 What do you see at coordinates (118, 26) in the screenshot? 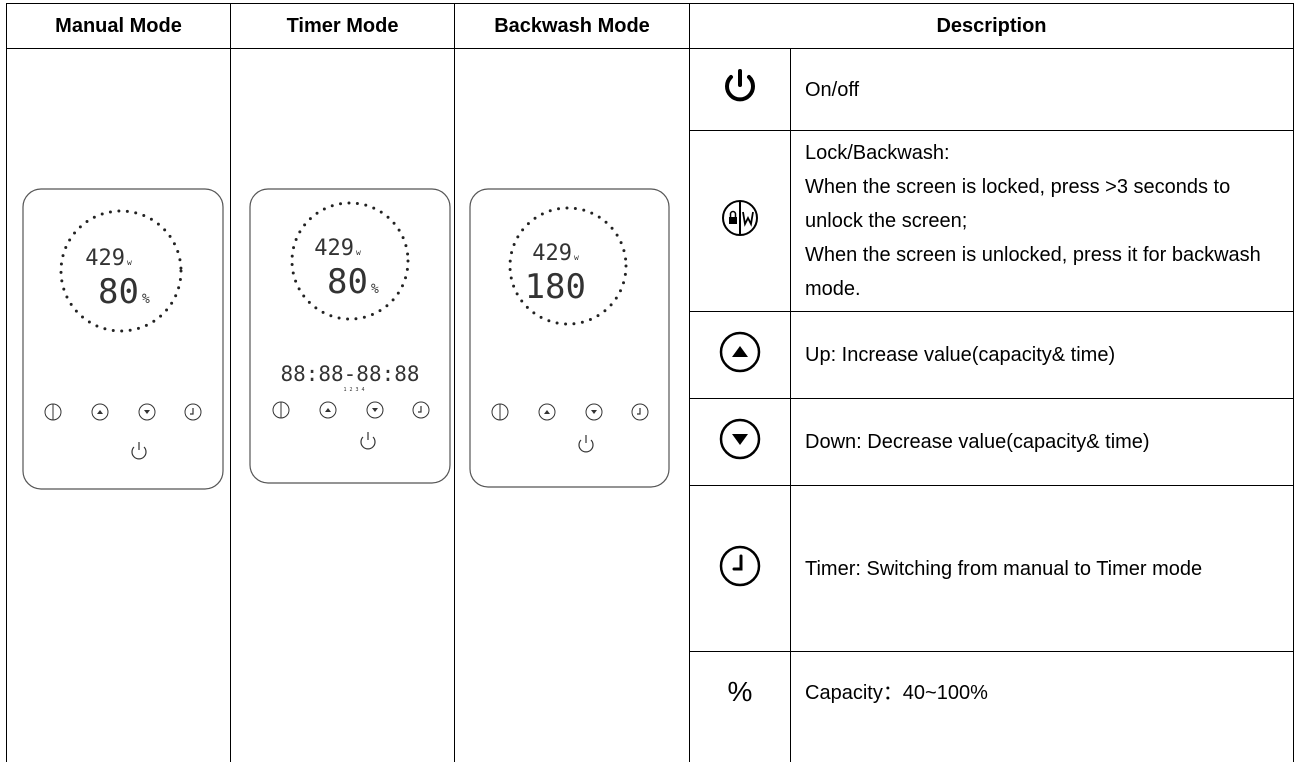
I see `column-header: Manual Mode` at bounding box center [118, 26].